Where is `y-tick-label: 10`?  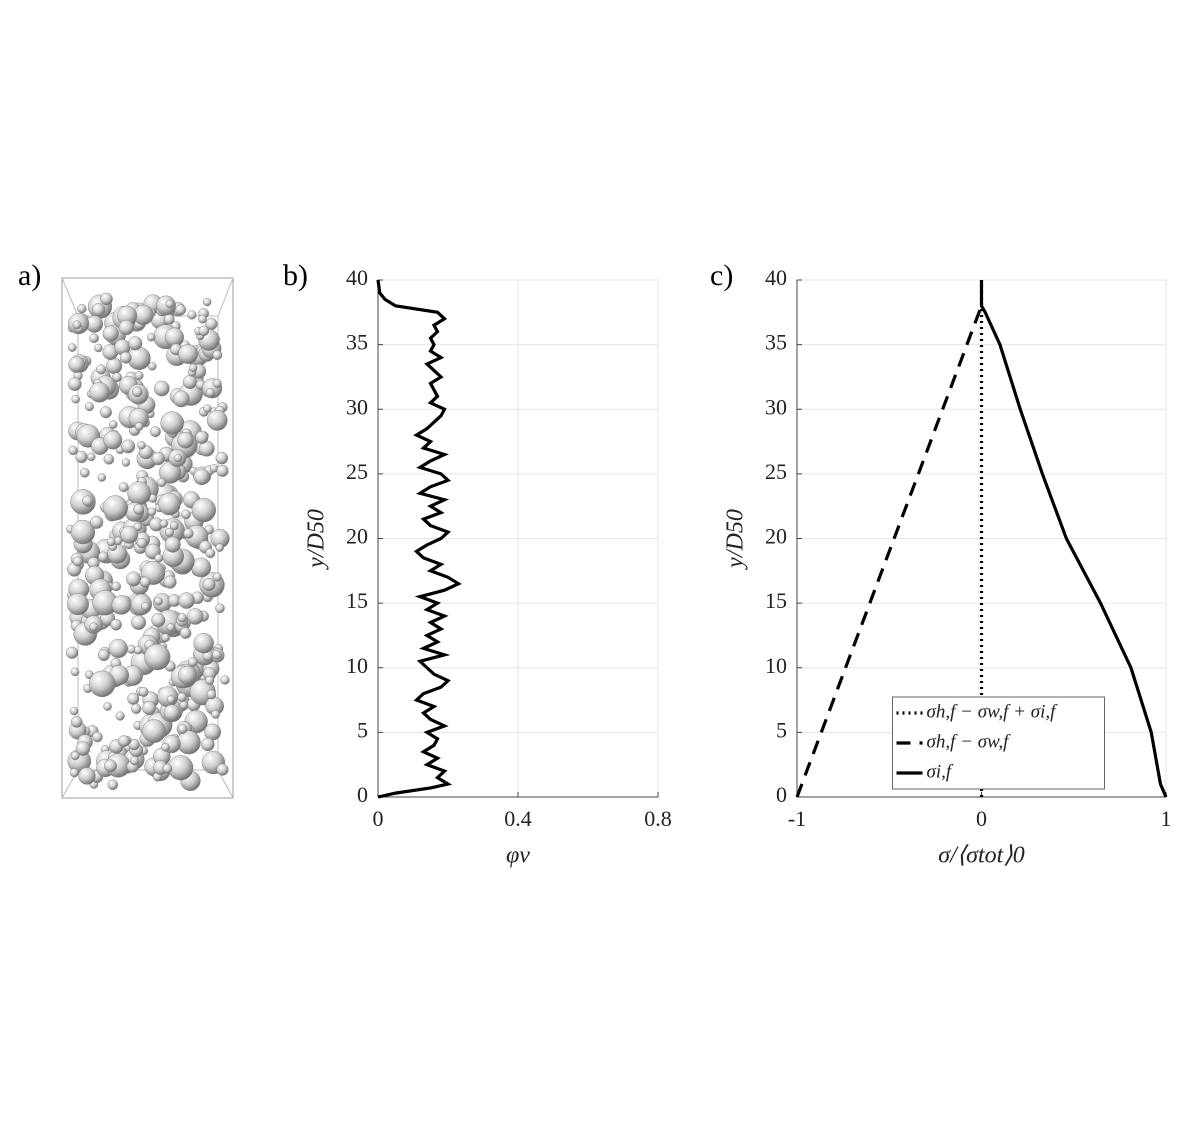
y-tick-label: 10 is located at coordinates (357, 665).